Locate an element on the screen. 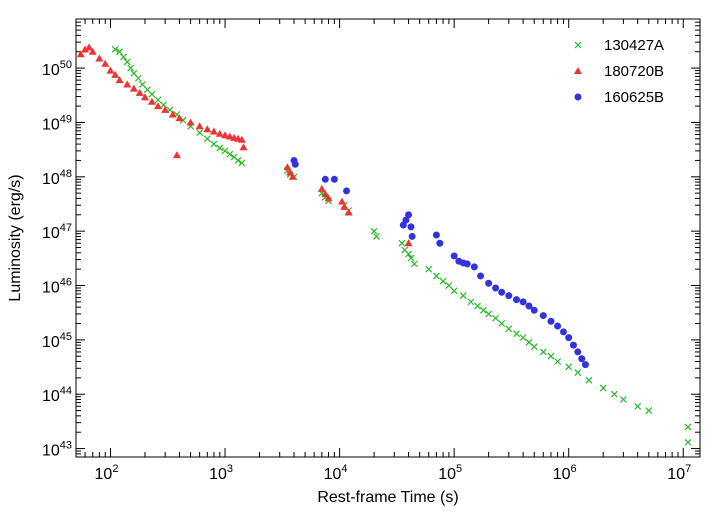 This screenshot has height=515, width=728. y-tick-label: 1046 is located at coordinates (57, 287).